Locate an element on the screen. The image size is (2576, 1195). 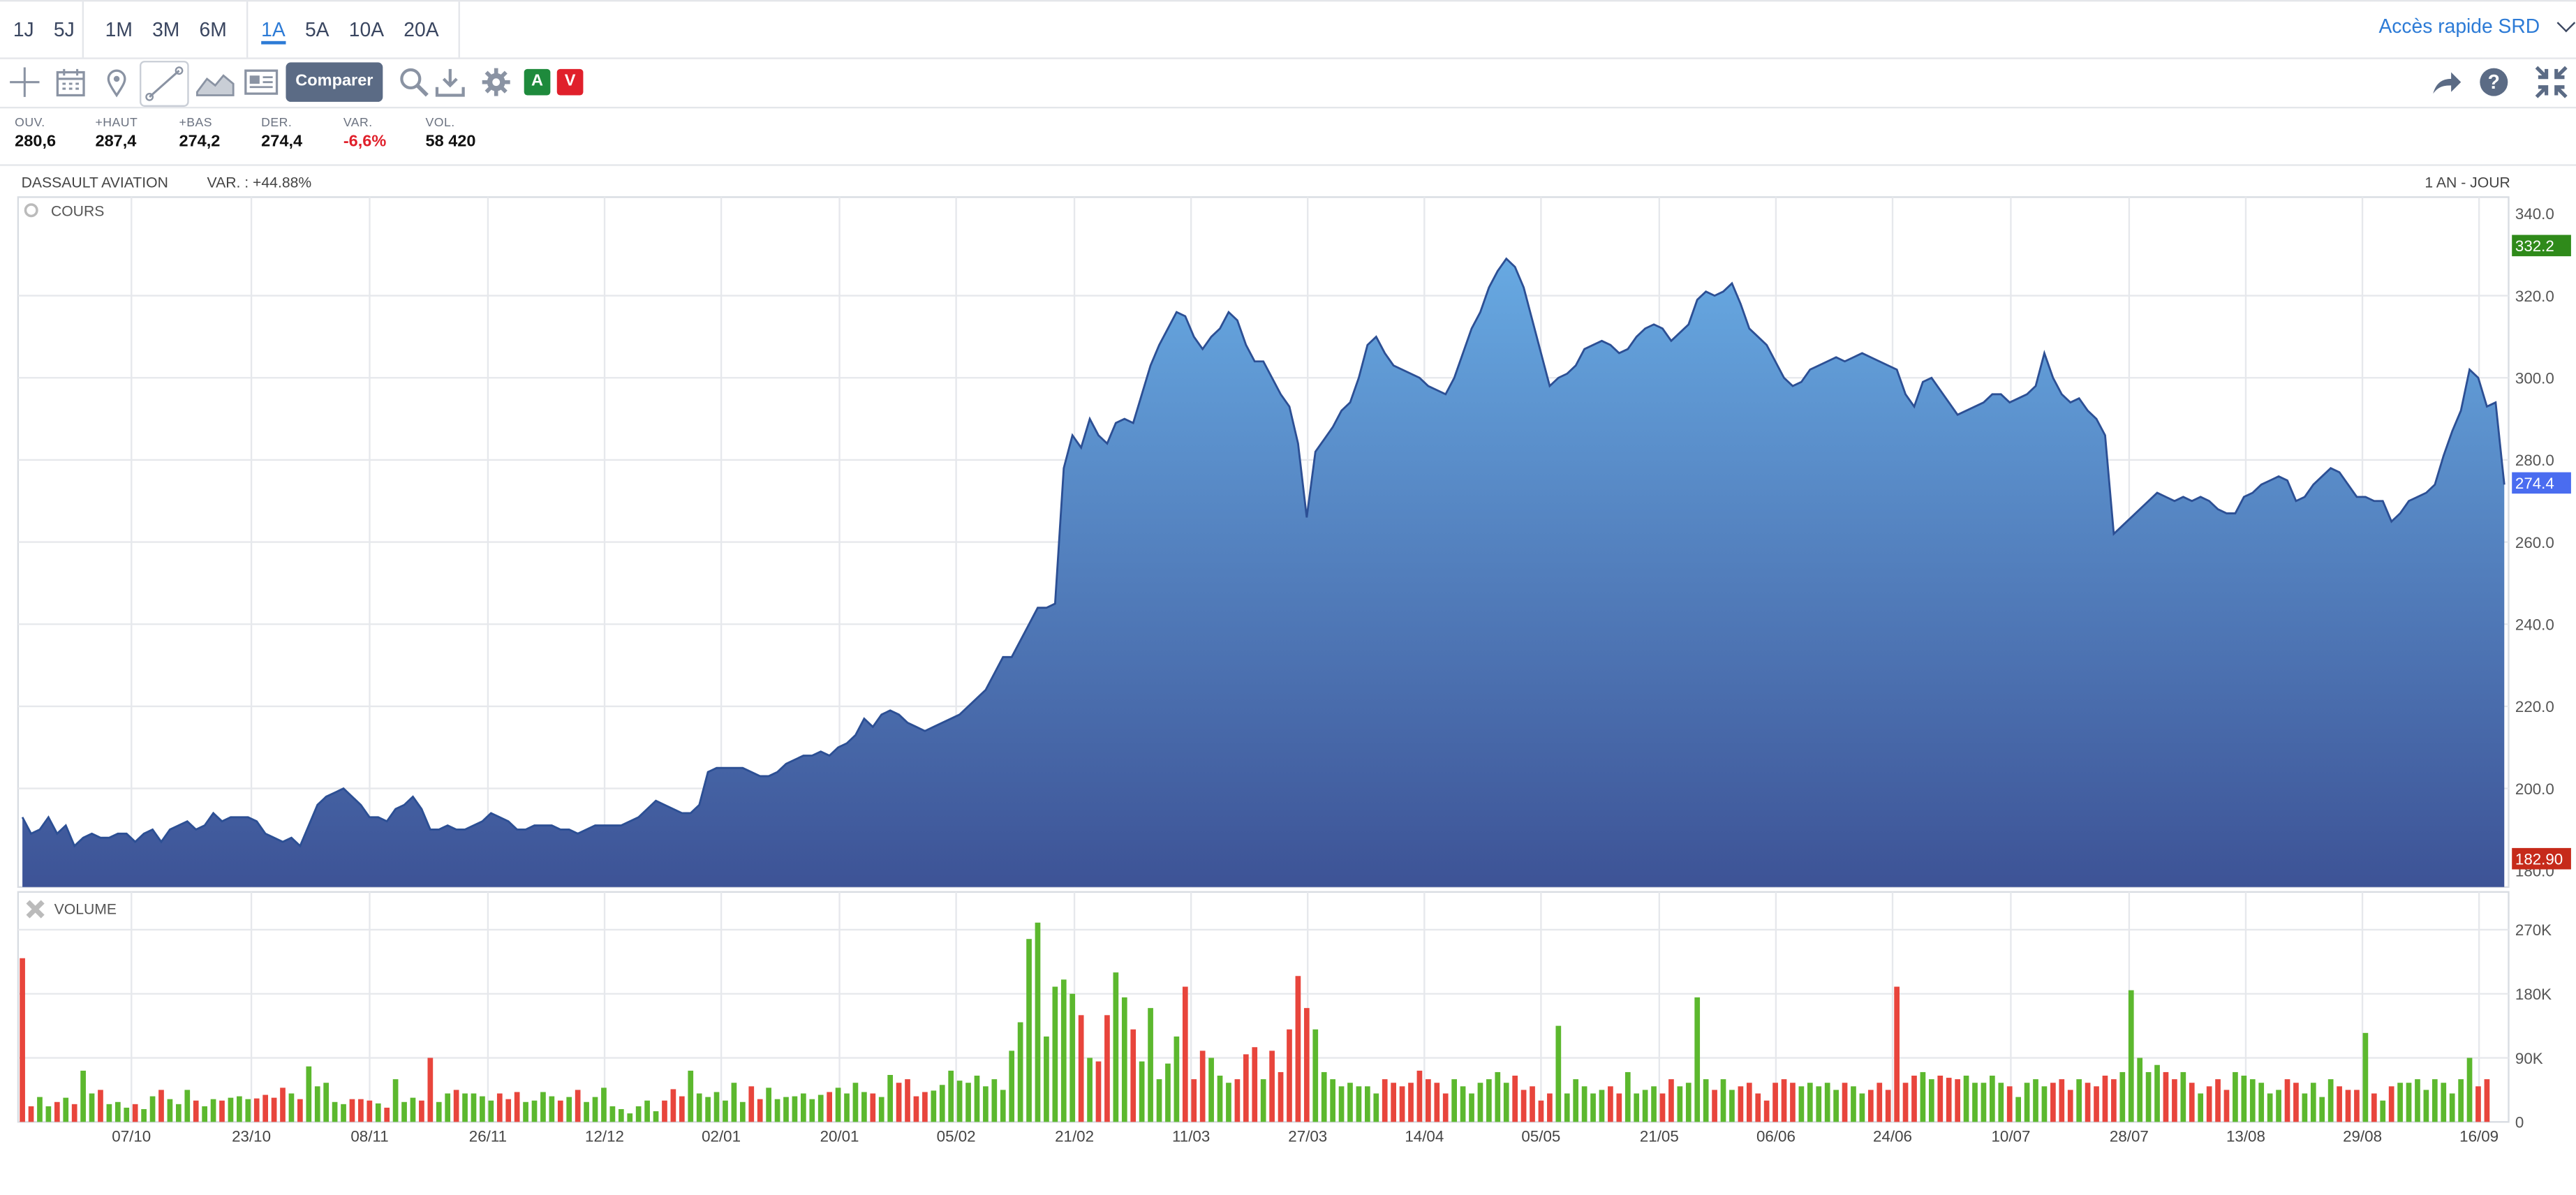
period-3m-button: 3M is located at coordinates (166, 29).